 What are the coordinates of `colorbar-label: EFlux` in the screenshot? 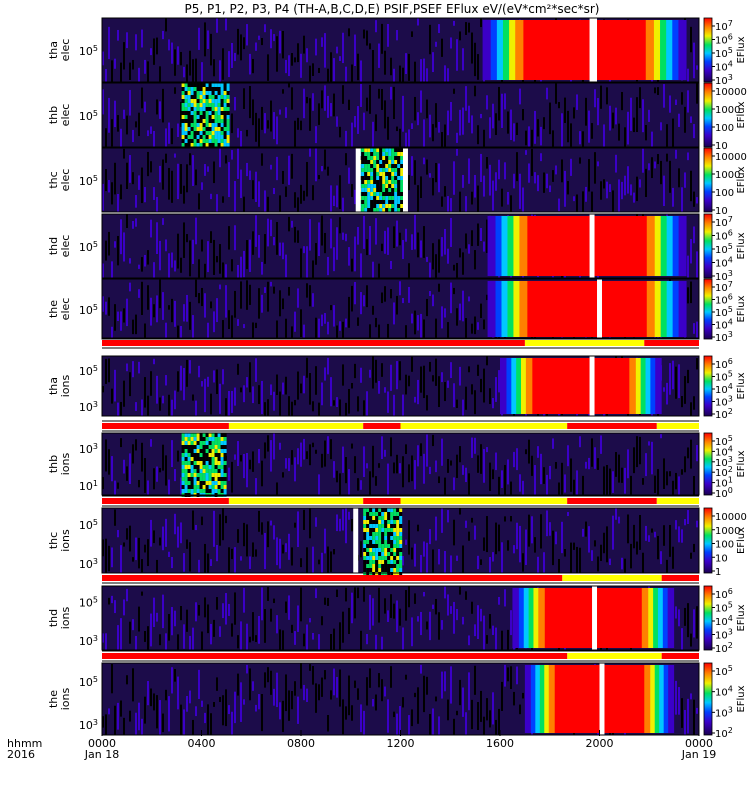 It's located at (741, 179).